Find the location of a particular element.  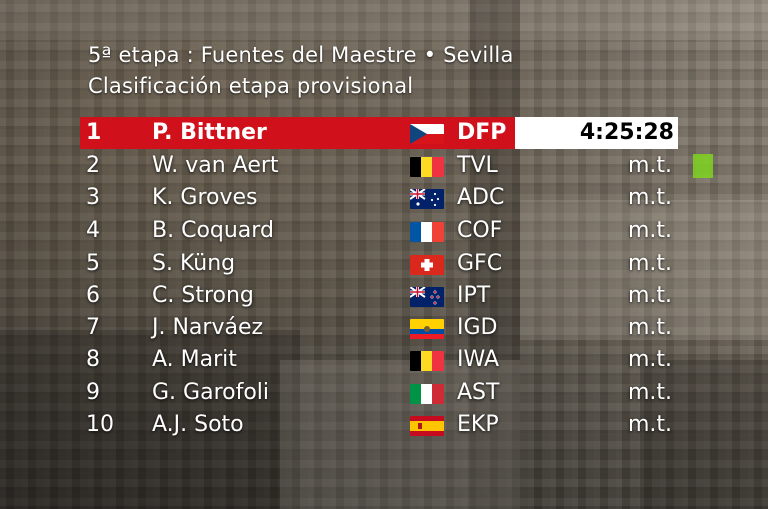

italy-flag-icon is located at coordinates (427, 394).